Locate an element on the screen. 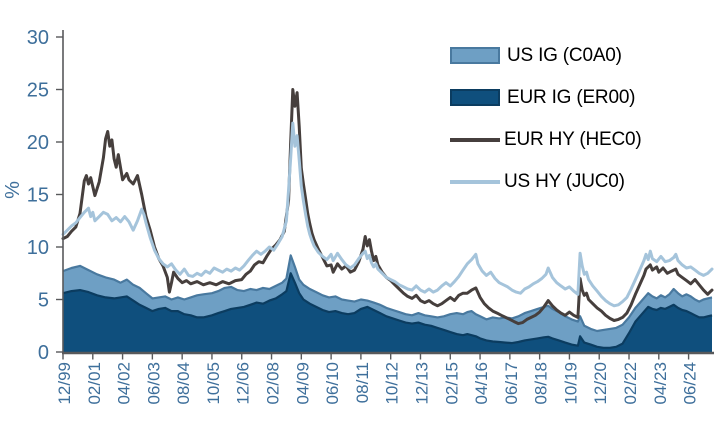 This screenshot has width=726, height=427. legend-label-eur-ig: EUR IG (ER00) is located at coordinates (571, 97).